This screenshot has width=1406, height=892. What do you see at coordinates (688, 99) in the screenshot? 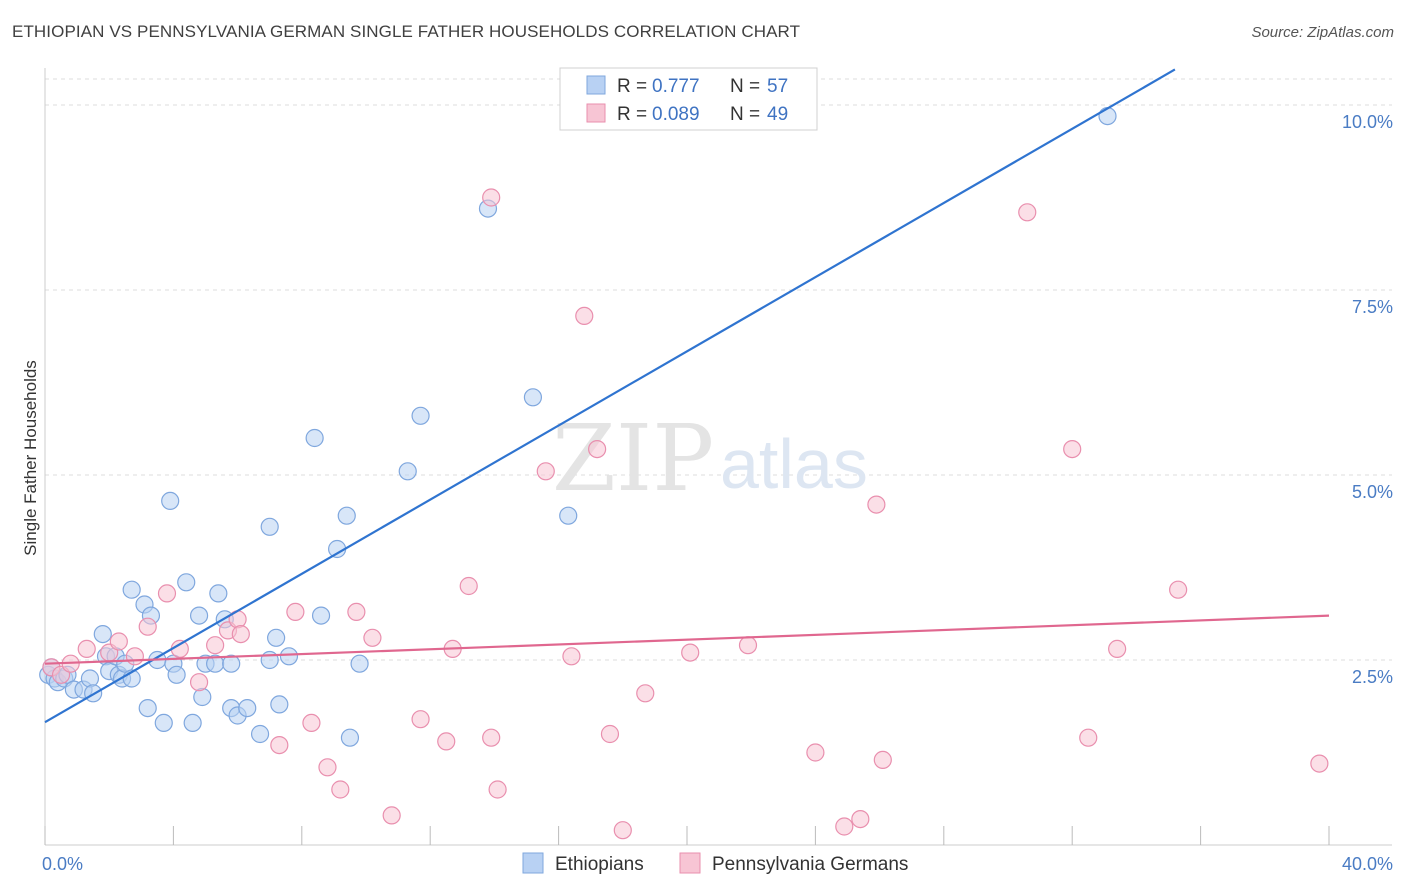
I see `stats-box: R = 0.777 N = 57 R = 0.089 N = 49` at bounding box center [688, 99].